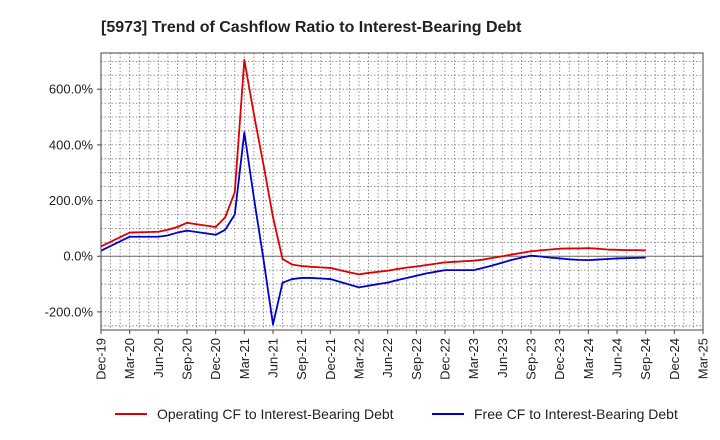 This screenshot has width=720, height=440. What do you see at coordinates (71, 144) in the screenshot?
I see `y-tick-label: 400.0%` at bounding box center [71, 144].